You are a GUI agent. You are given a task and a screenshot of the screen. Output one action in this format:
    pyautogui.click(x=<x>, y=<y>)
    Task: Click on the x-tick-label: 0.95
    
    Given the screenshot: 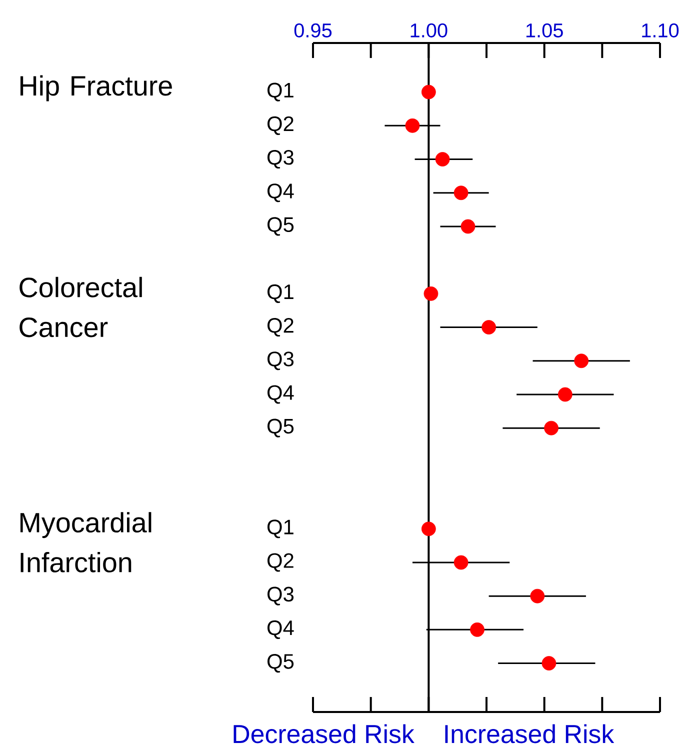 What is the action you would take?
    pyautogui.click(x=313, y=30)
    